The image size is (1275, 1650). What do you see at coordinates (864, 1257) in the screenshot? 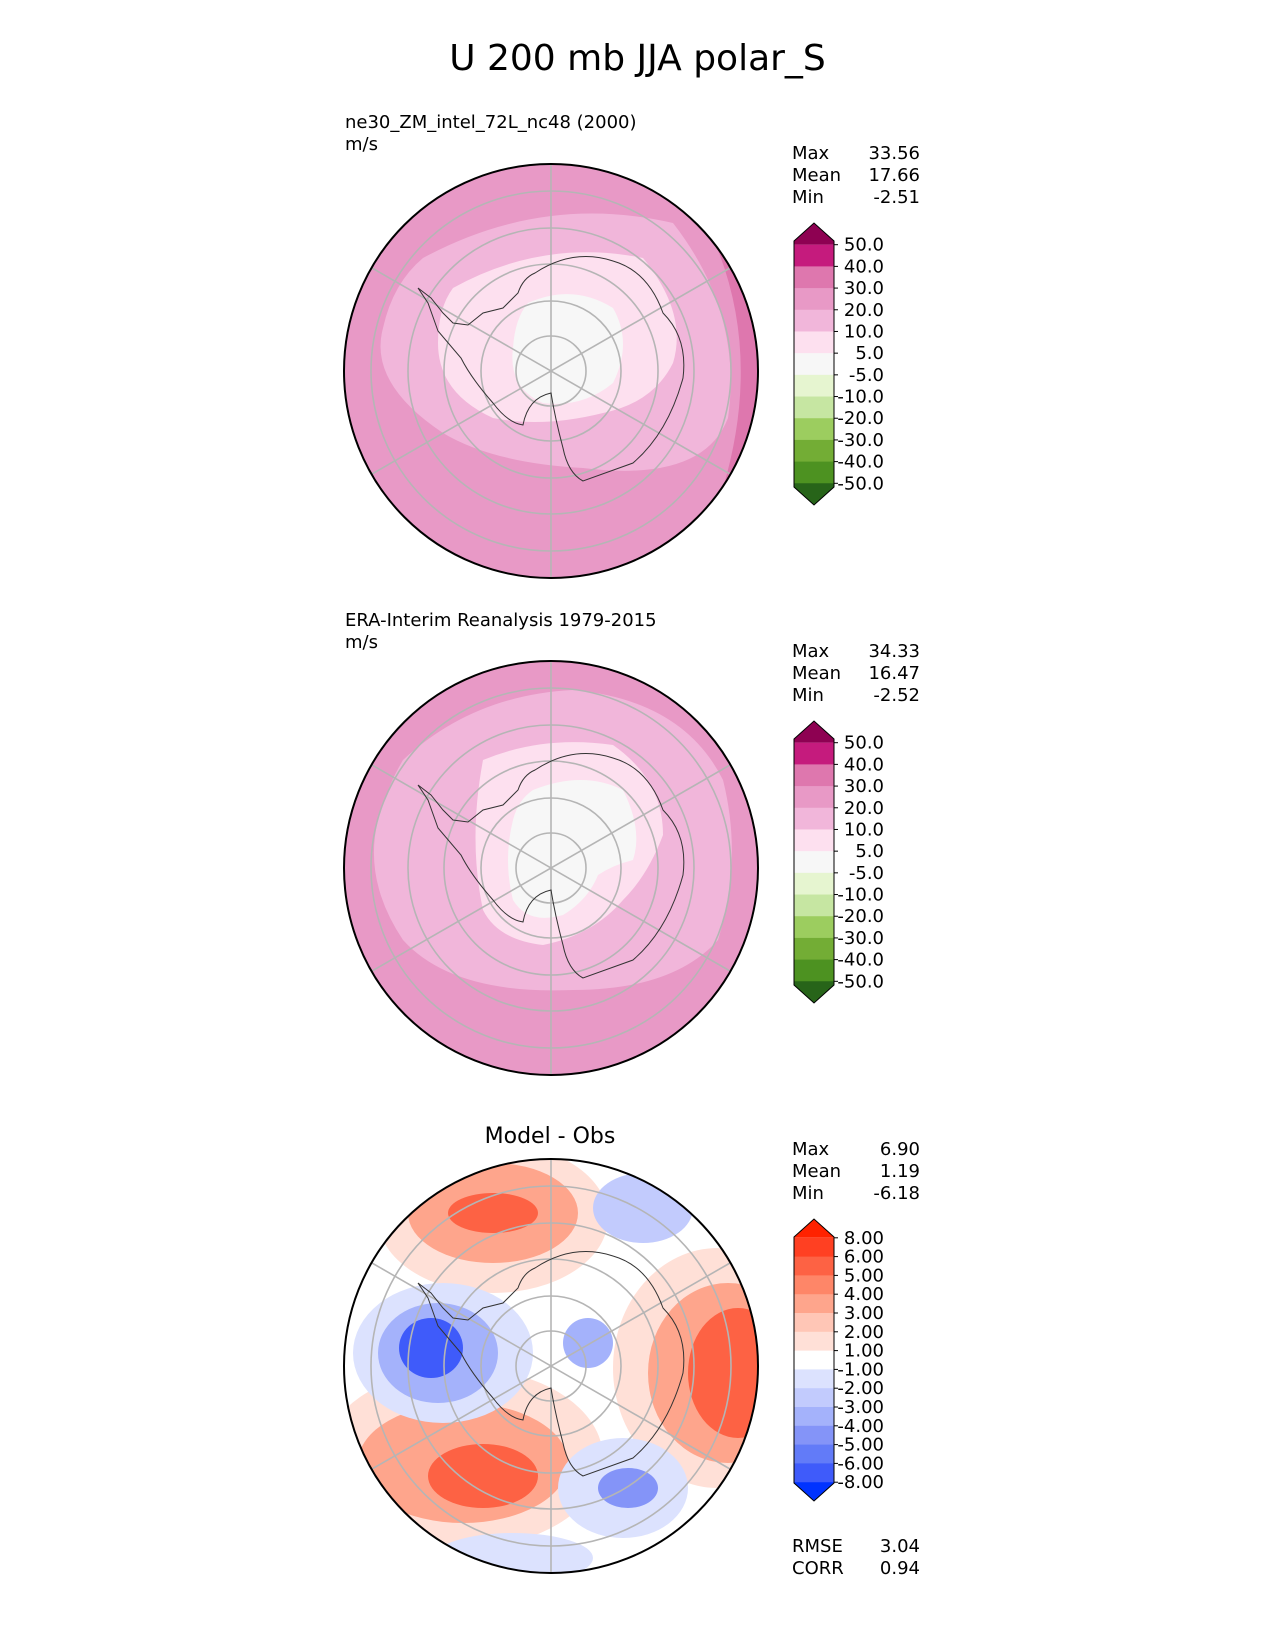
I see `panel3-colorbar-tick-label: 6.00` at bounding box center [864, 1257].